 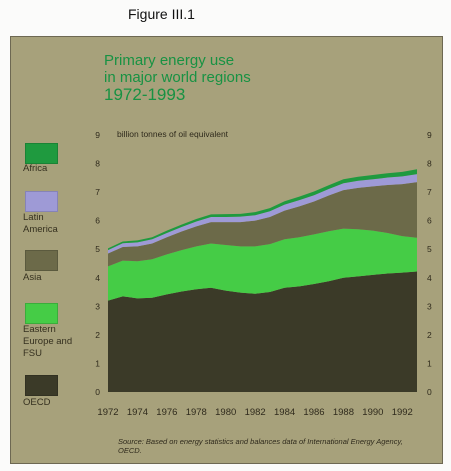 I want to click on y-tick-right-3: 3, so click(x=429, y=306).